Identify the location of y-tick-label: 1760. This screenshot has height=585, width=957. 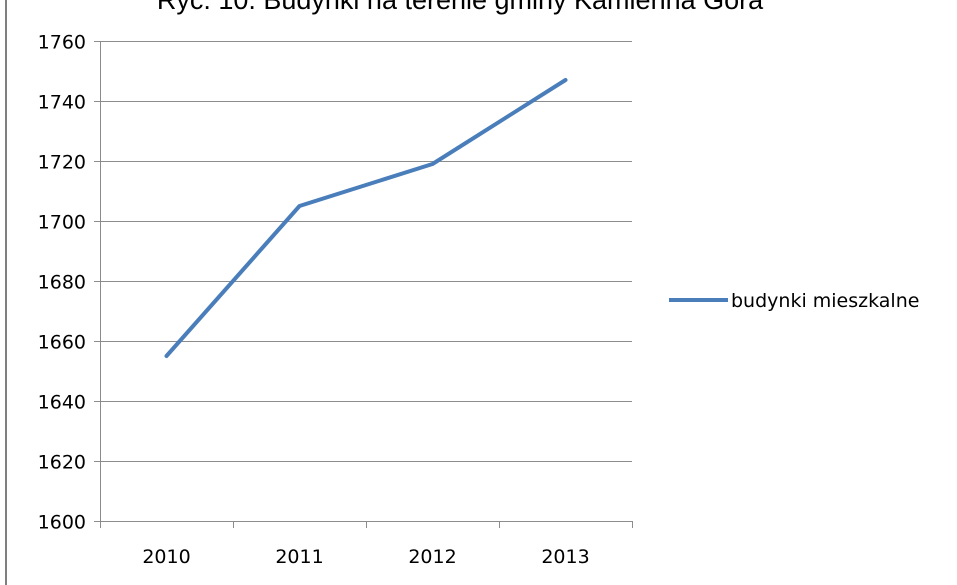
(62, 43).